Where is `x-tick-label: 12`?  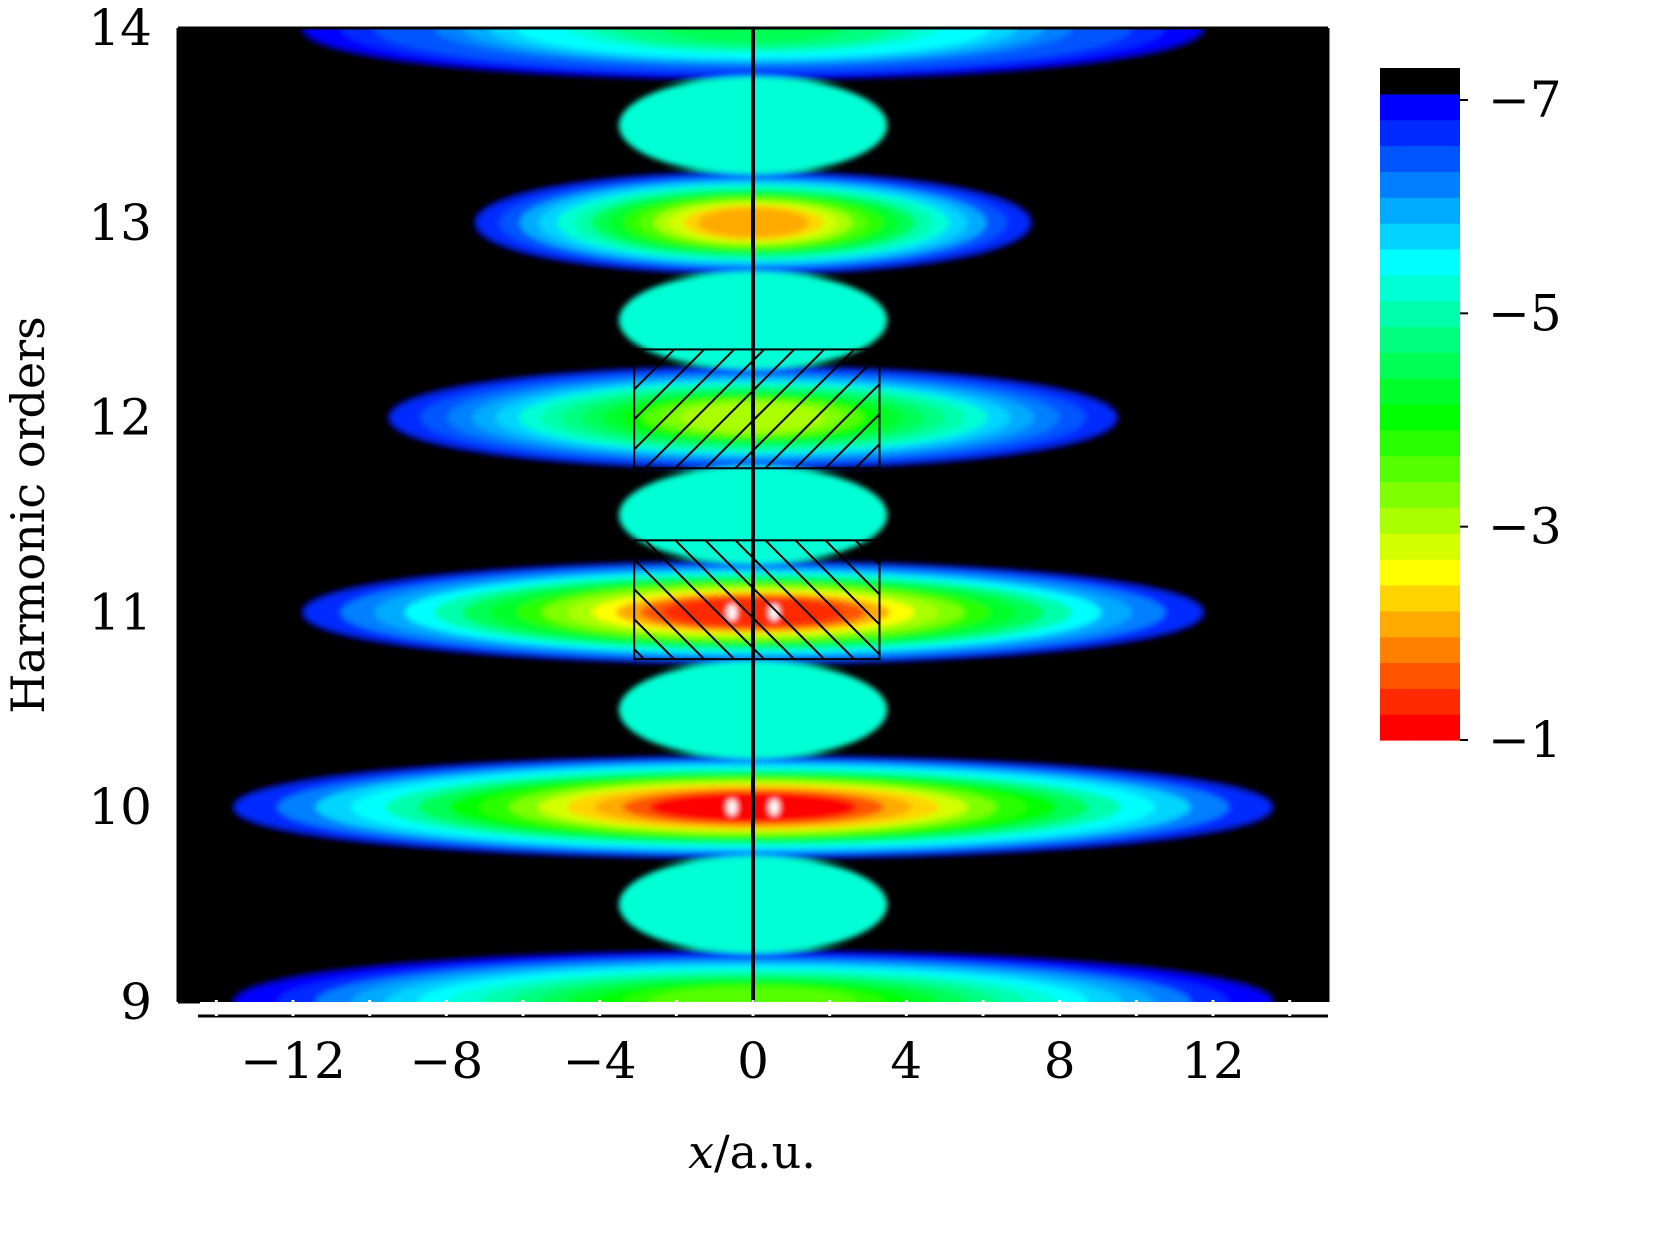
x-tick-label: 12 is located at coordinates (1213, 1061).